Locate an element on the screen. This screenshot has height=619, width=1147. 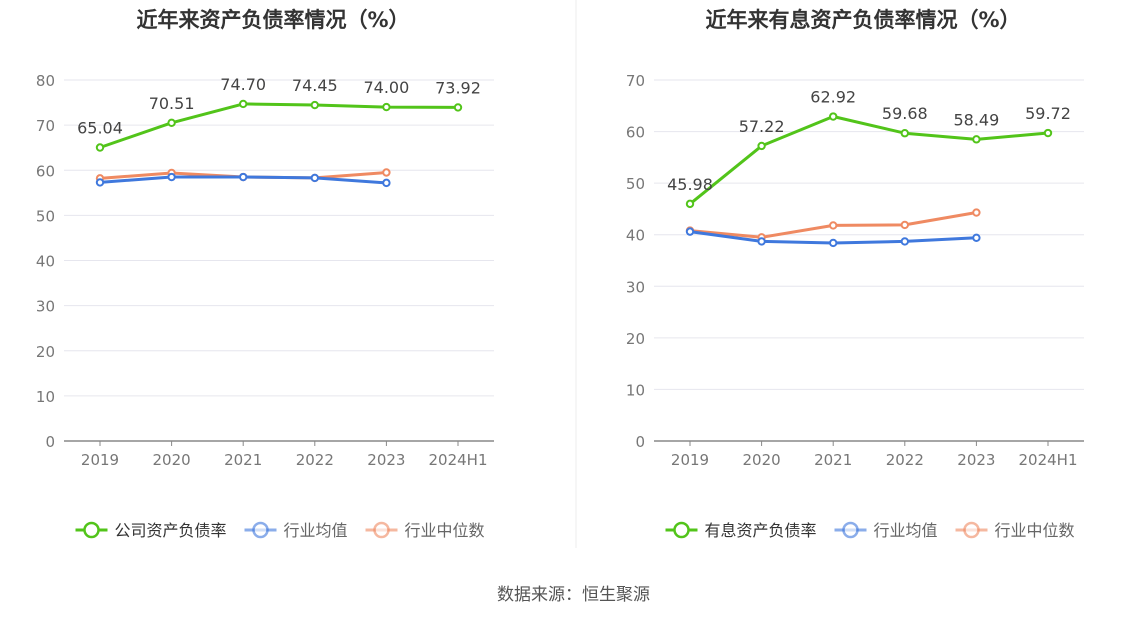
legend-item-0: 有息资产负债率 is located at coordinates (741, 530).